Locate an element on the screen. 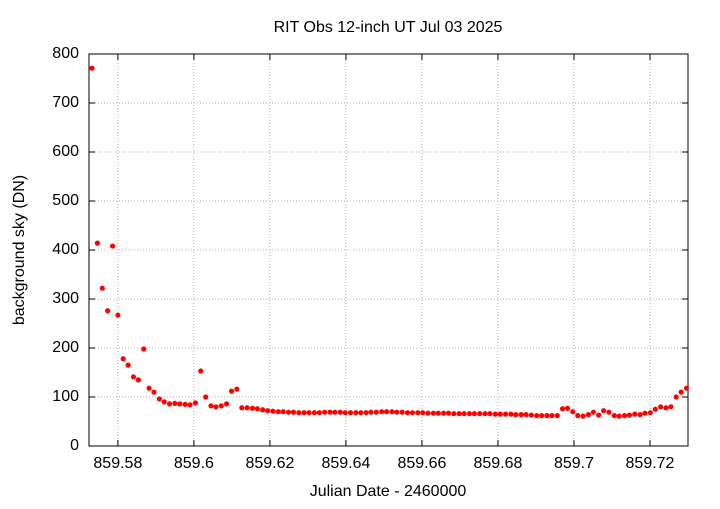 The height and width of the screenshot is (509, 720). y-tick-label: 600 is located at coordinates (65, 151).